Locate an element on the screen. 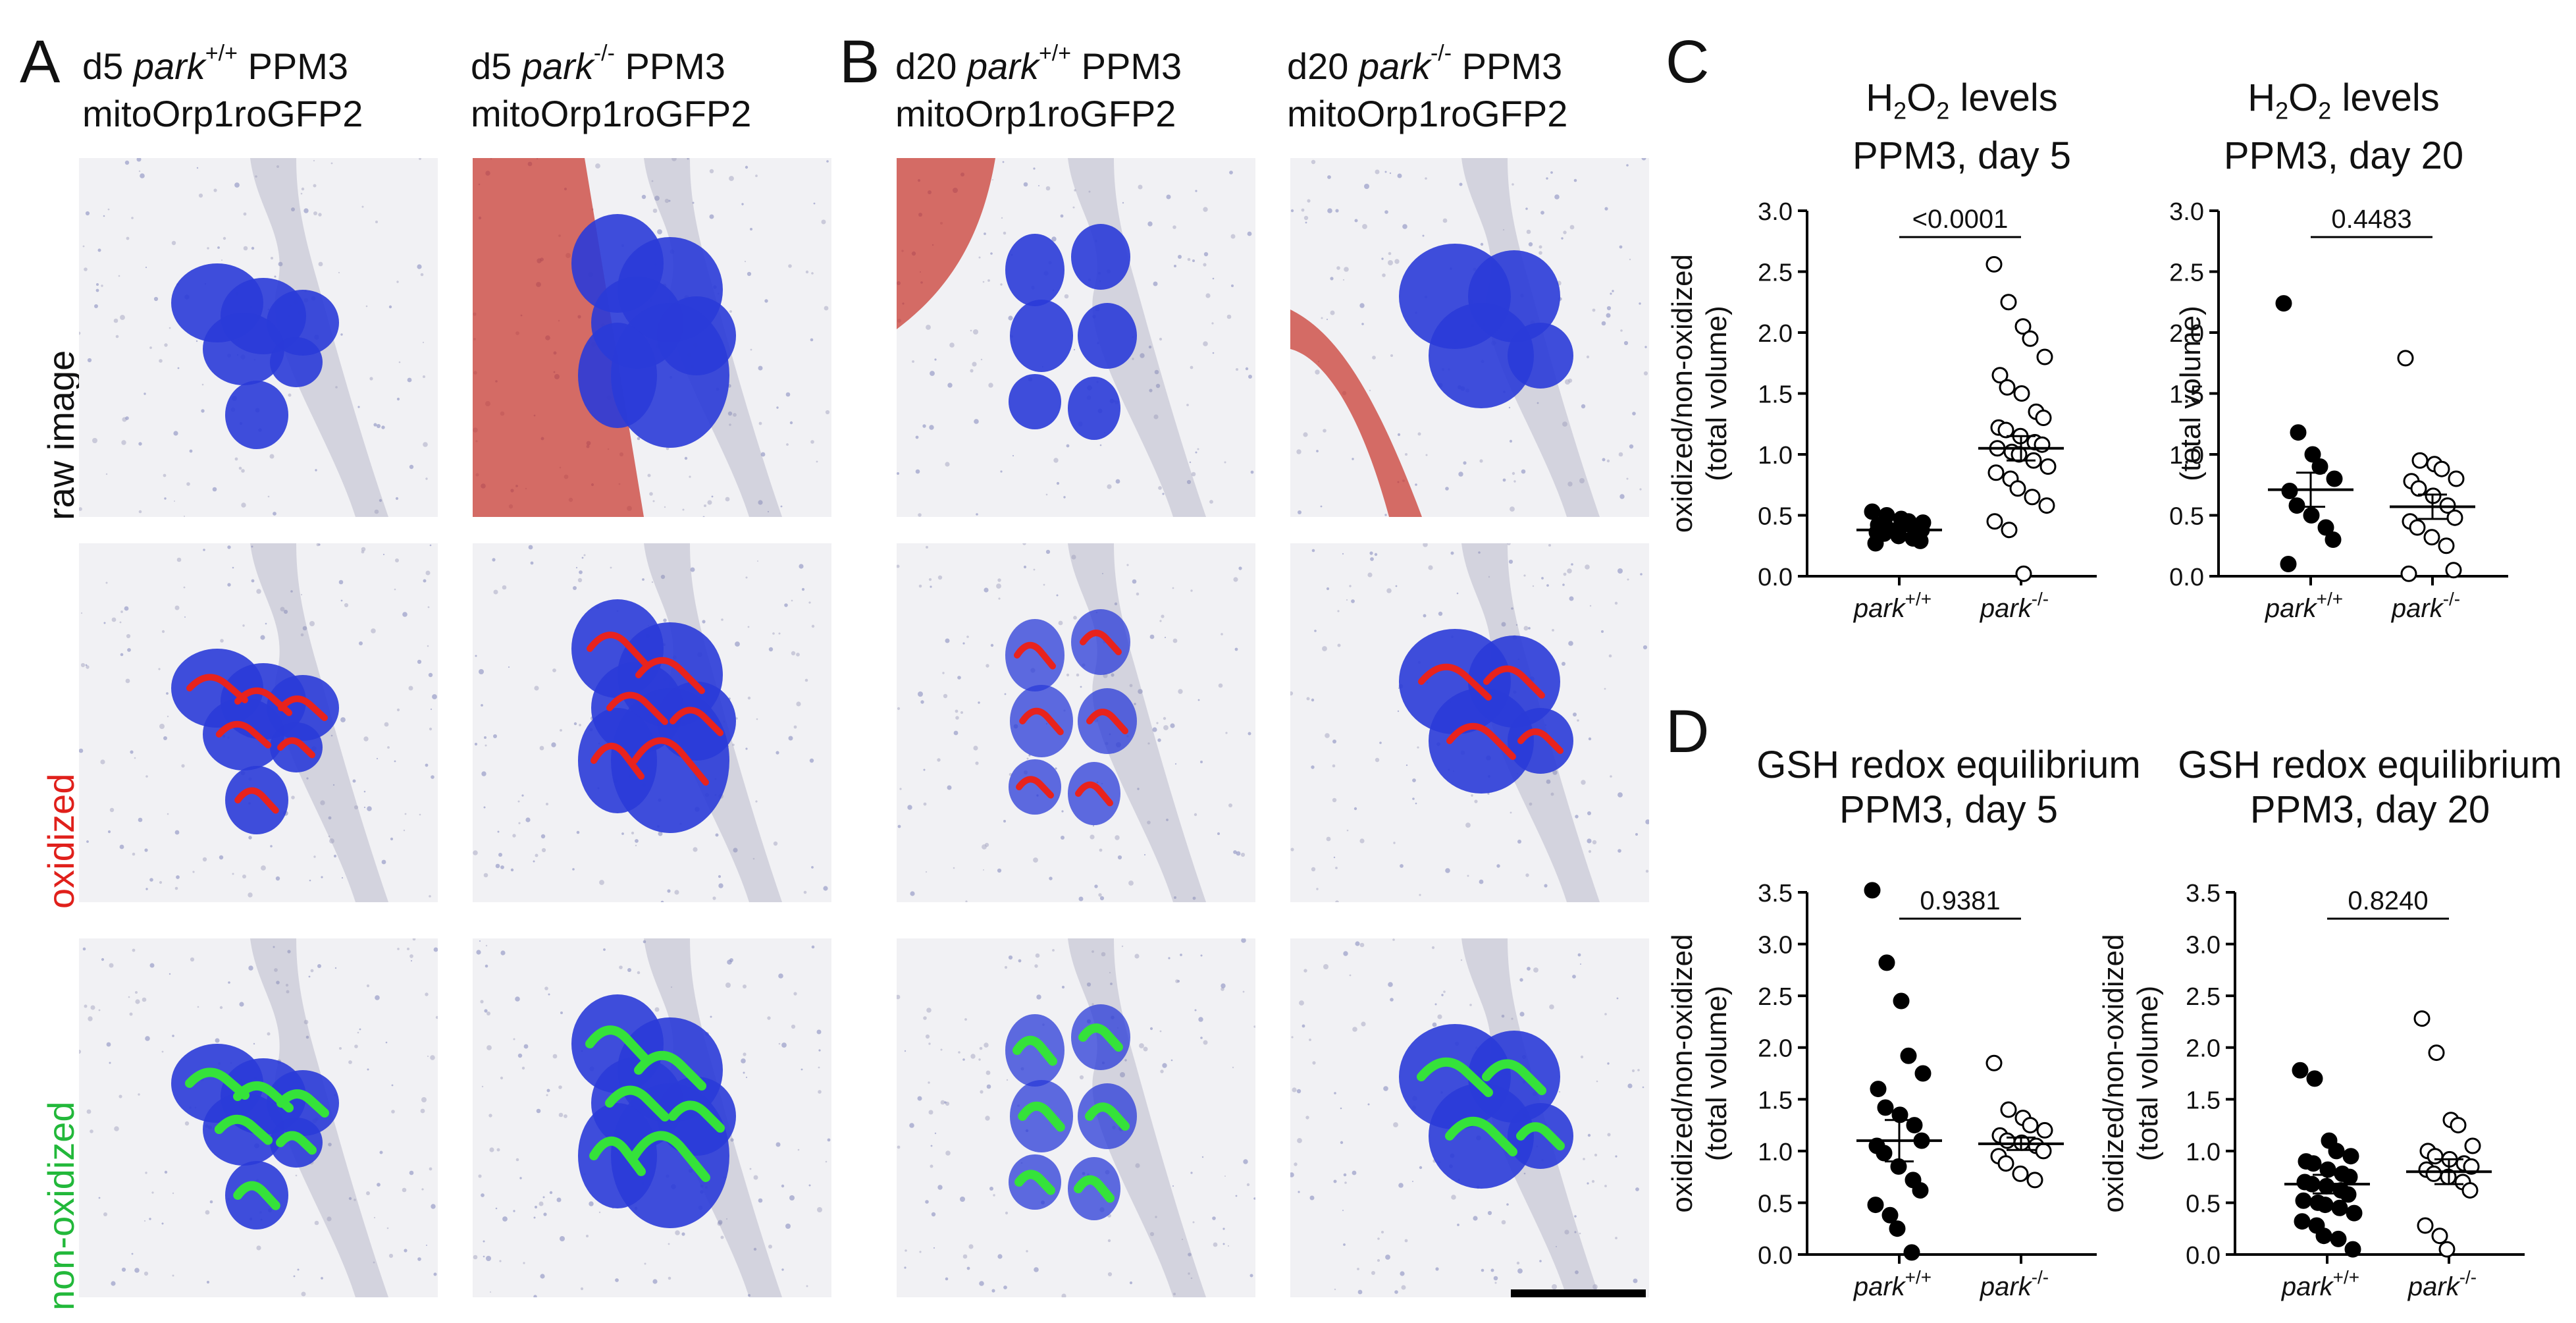 The width and height of the screenshot is (2576, 1323). p-value-label: <0.0001 is located at coordinates (1960, 220).